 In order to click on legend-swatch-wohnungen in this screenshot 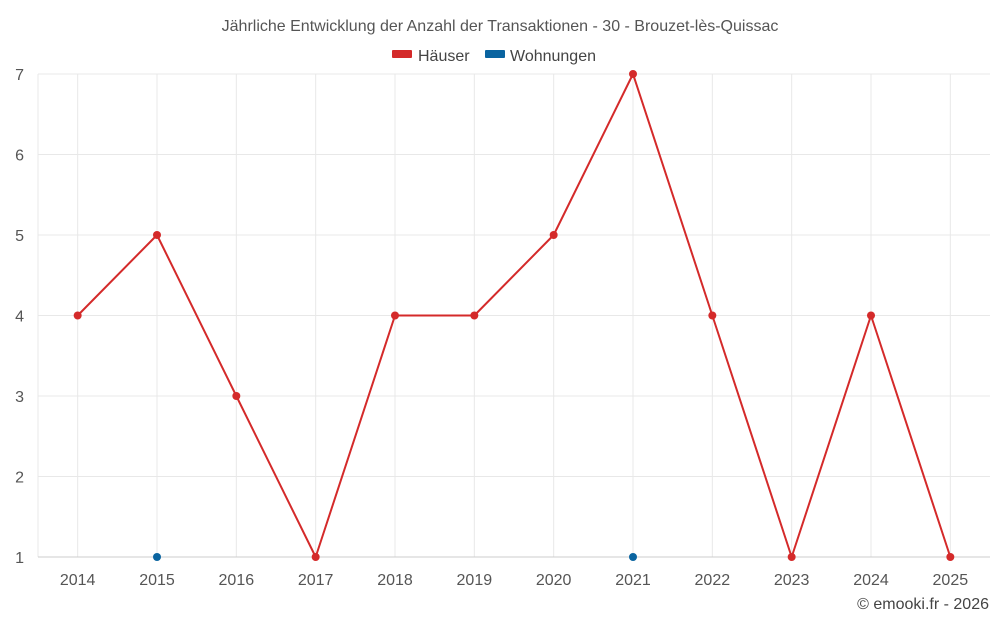, I will do `click(495, 54)`.